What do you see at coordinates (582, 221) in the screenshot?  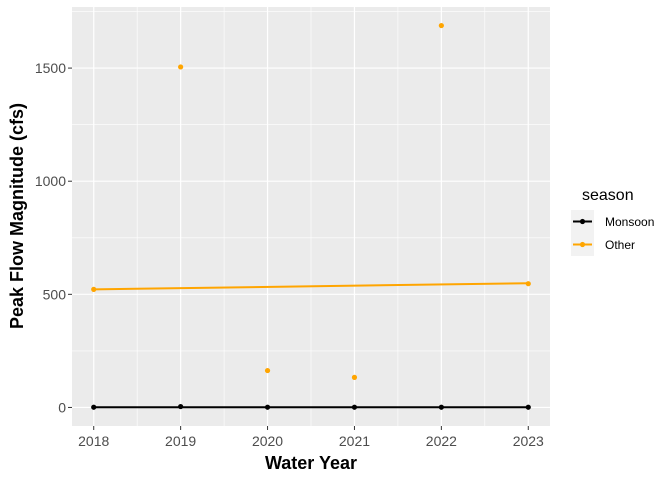 I see `monsoon-legend-point` at bounding box center [582, 221].